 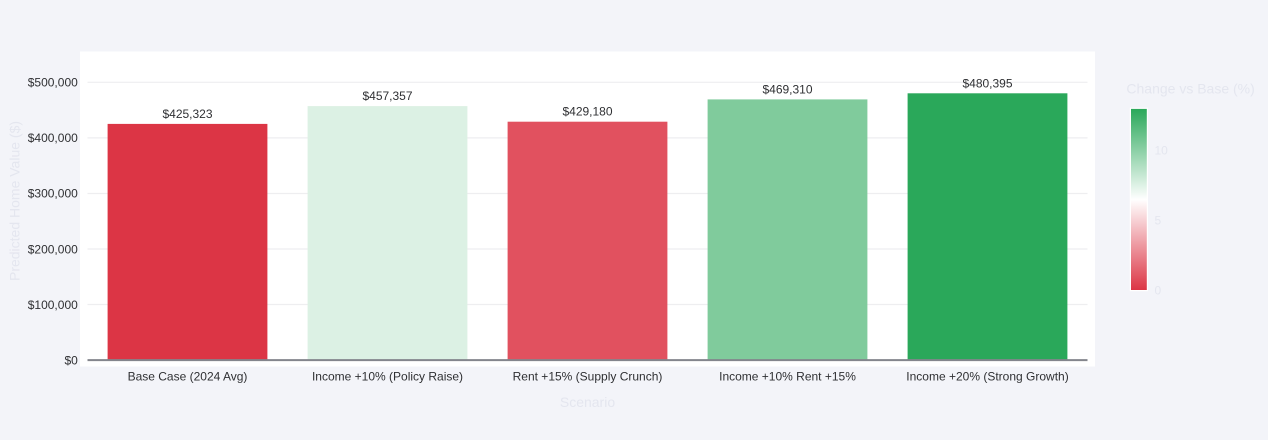 What do you see at coordinates (588, 376) in the screenshot?
I see `svg-text: Rent +15% (Supply Crunch)` at bounding box center [588, 376].